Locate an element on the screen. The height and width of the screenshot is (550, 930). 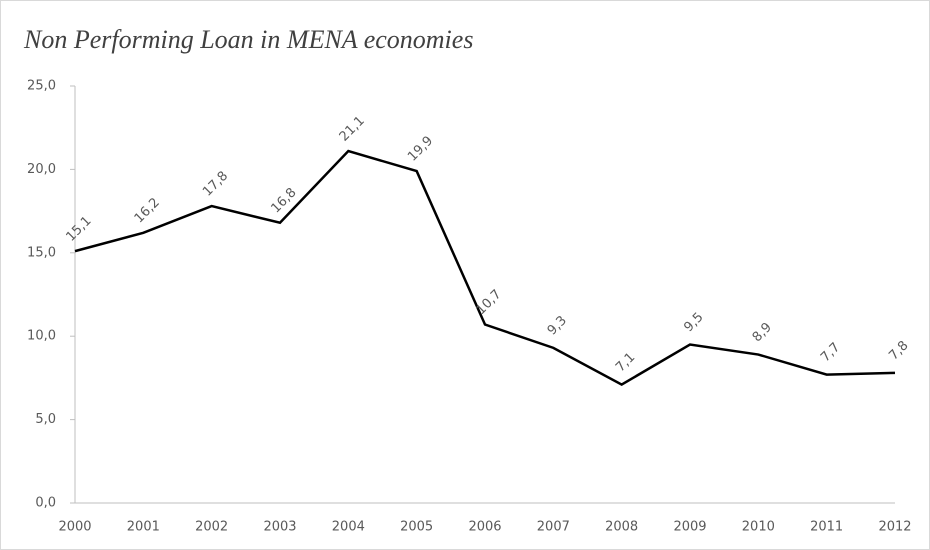
chart-title: Non Performing Loan in MENA economies is located at coordinates (248, 39).